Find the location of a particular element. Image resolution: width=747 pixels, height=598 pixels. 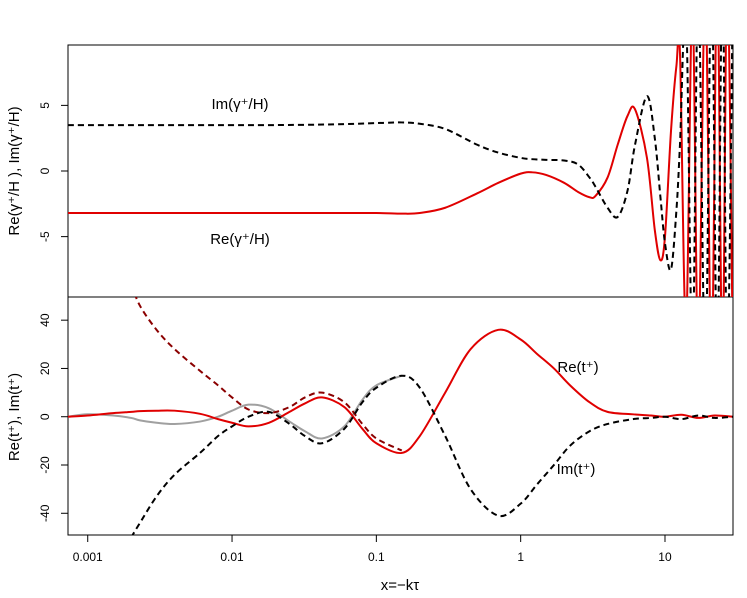

y-tick-label: 20 is located at coordinates (45, 368).